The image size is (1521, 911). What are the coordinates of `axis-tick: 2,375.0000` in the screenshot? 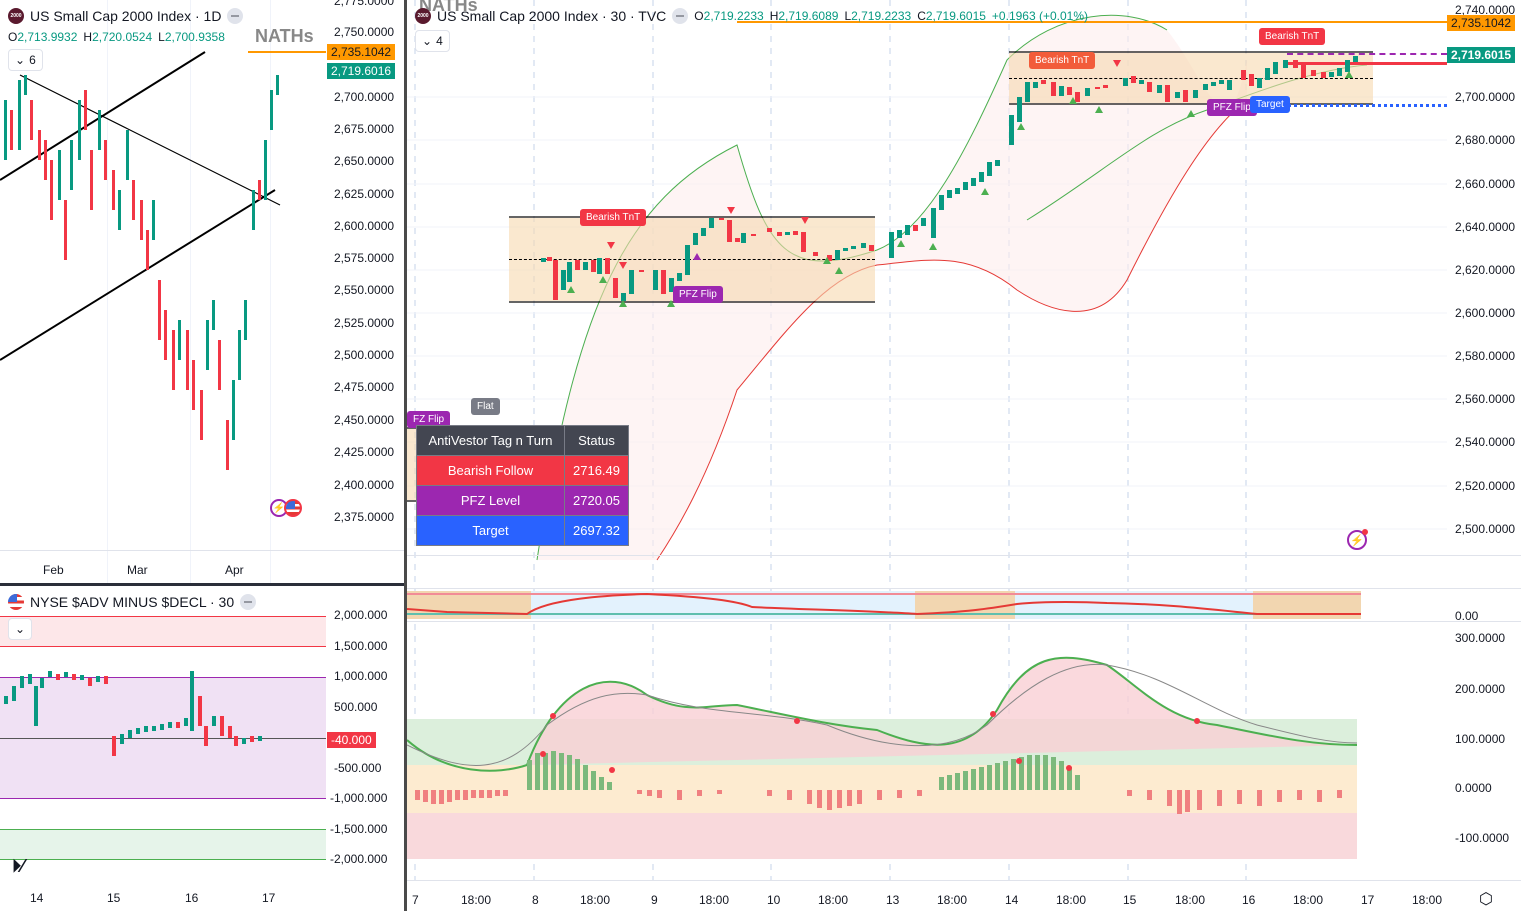 It's located at (364, 517).